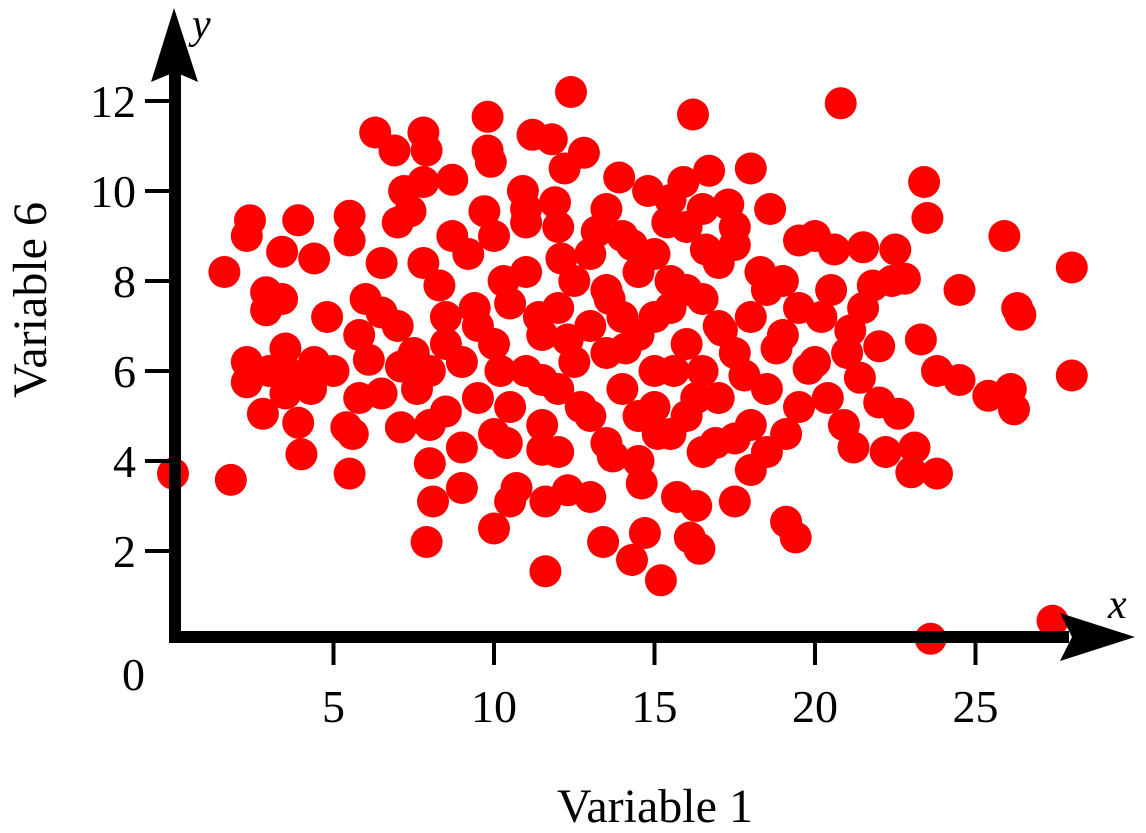 The height and width of the screenshot is (833, 1146). What do you see at coordinates (1117, 605) in the screenshot?
I see `x-axis-symbol: x` at bounding box center [1117, 605].